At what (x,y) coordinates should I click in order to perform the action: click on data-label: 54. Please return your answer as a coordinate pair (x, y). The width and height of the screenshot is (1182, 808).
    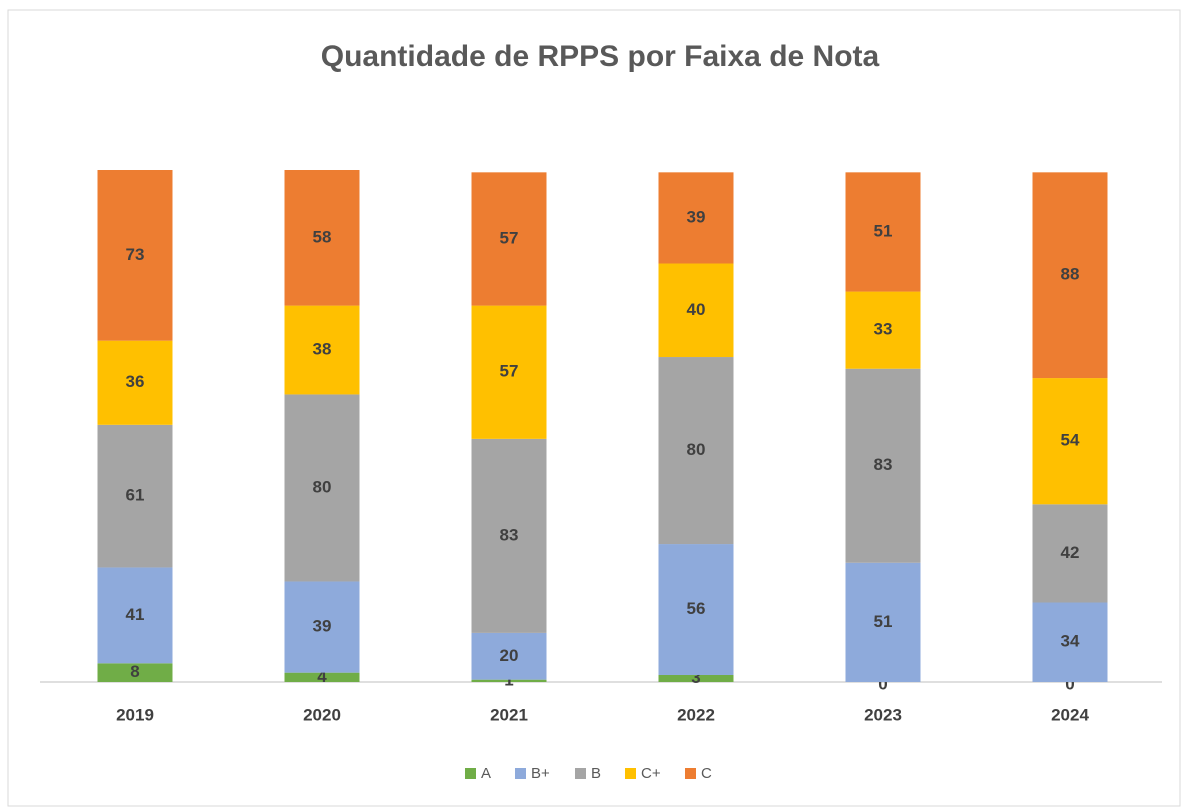
    Looking at the image, I should click on (1070, 440).